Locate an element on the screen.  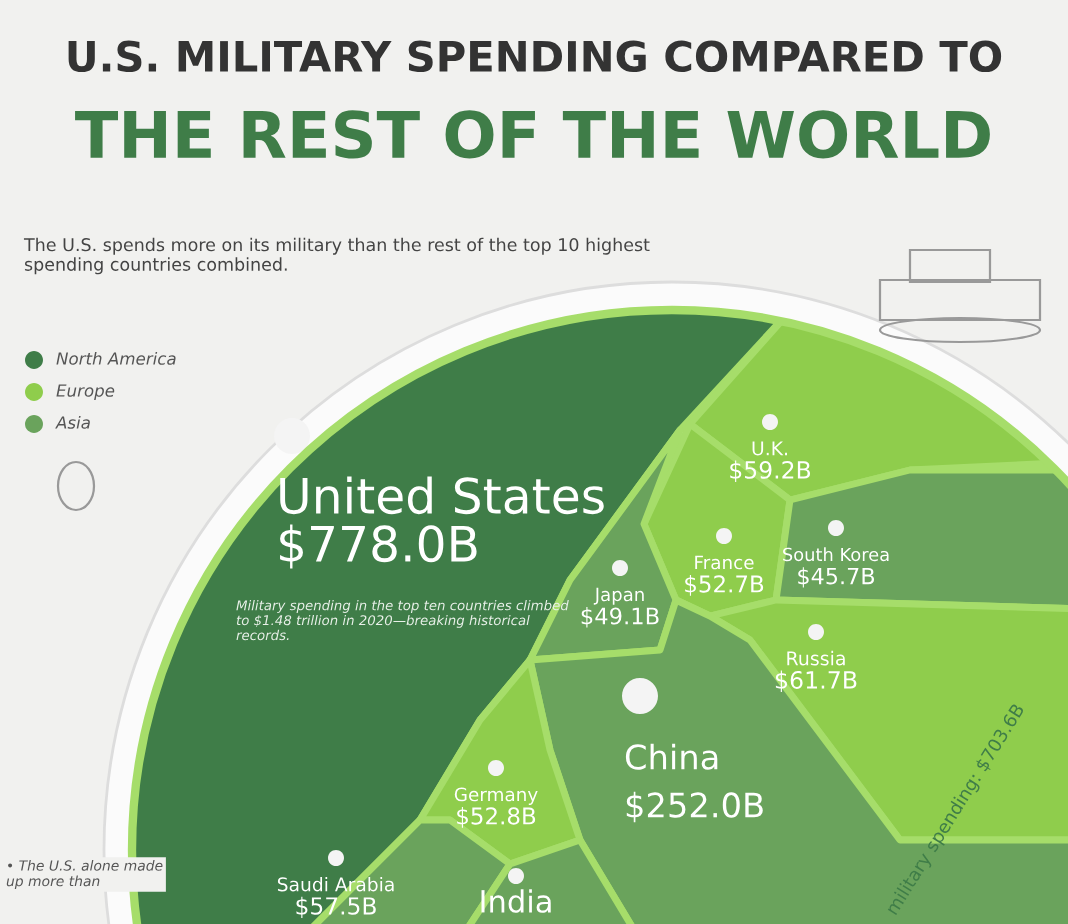
data-label: $252.0B is located at coordinates (694, 807).